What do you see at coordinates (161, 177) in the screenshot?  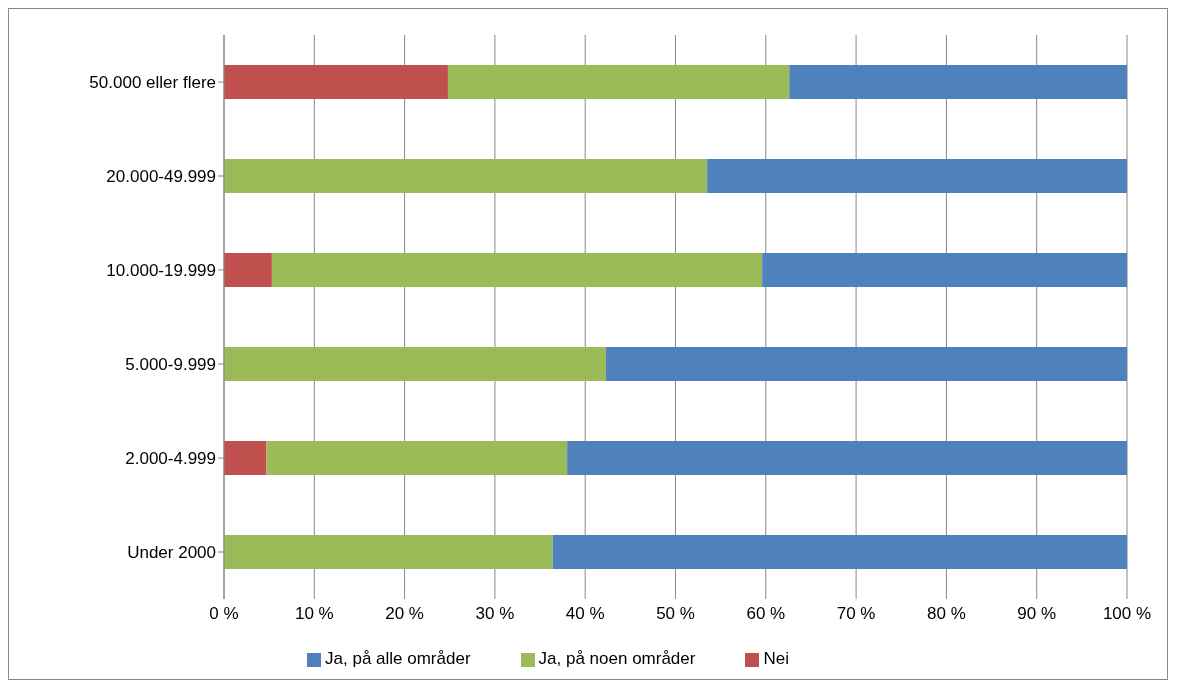 I see `y-tick-label: 20.000-49.999` at bounding box center [161, 177].